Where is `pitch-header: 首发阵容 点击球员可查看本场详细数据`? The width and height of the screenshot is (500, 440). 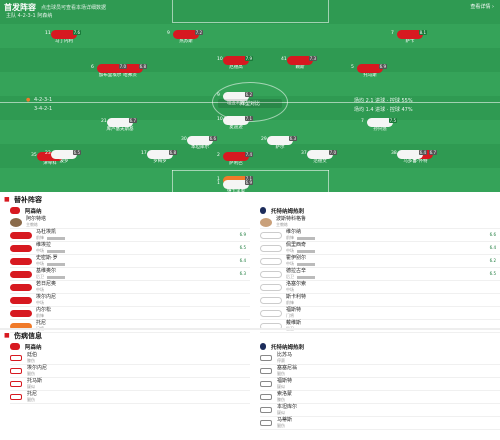 pitch-header: 首发阵容 点击球员可查看本场详细数据 is located at coordinates (55, 7).